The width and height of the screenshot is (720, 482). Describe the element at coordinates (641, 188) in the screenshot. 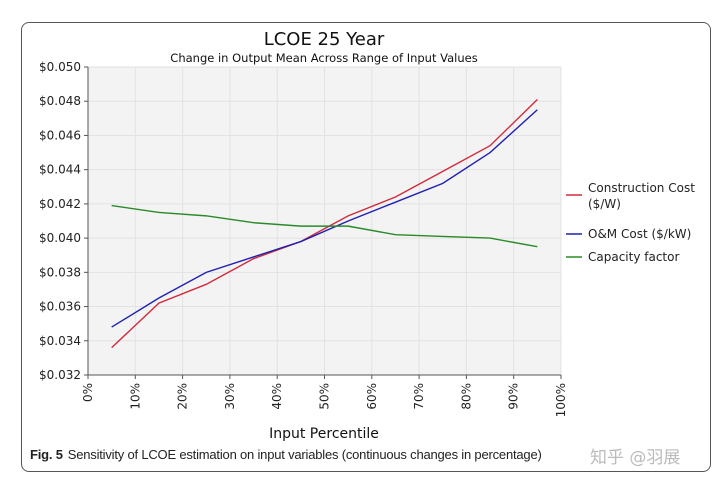

I see `legend-label: Construction Cost` at that location.